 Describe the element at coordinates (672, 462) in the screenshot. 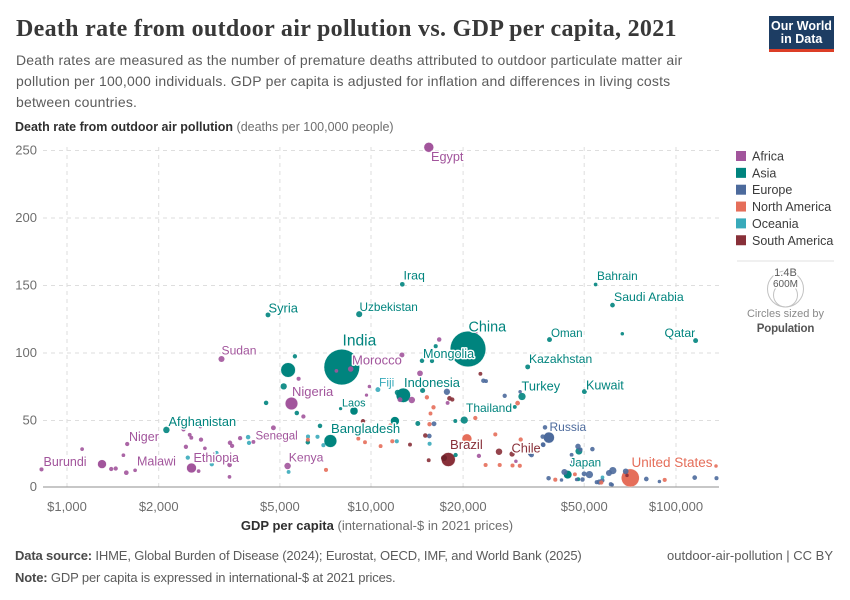

I see `svg-text: United States` at that location.